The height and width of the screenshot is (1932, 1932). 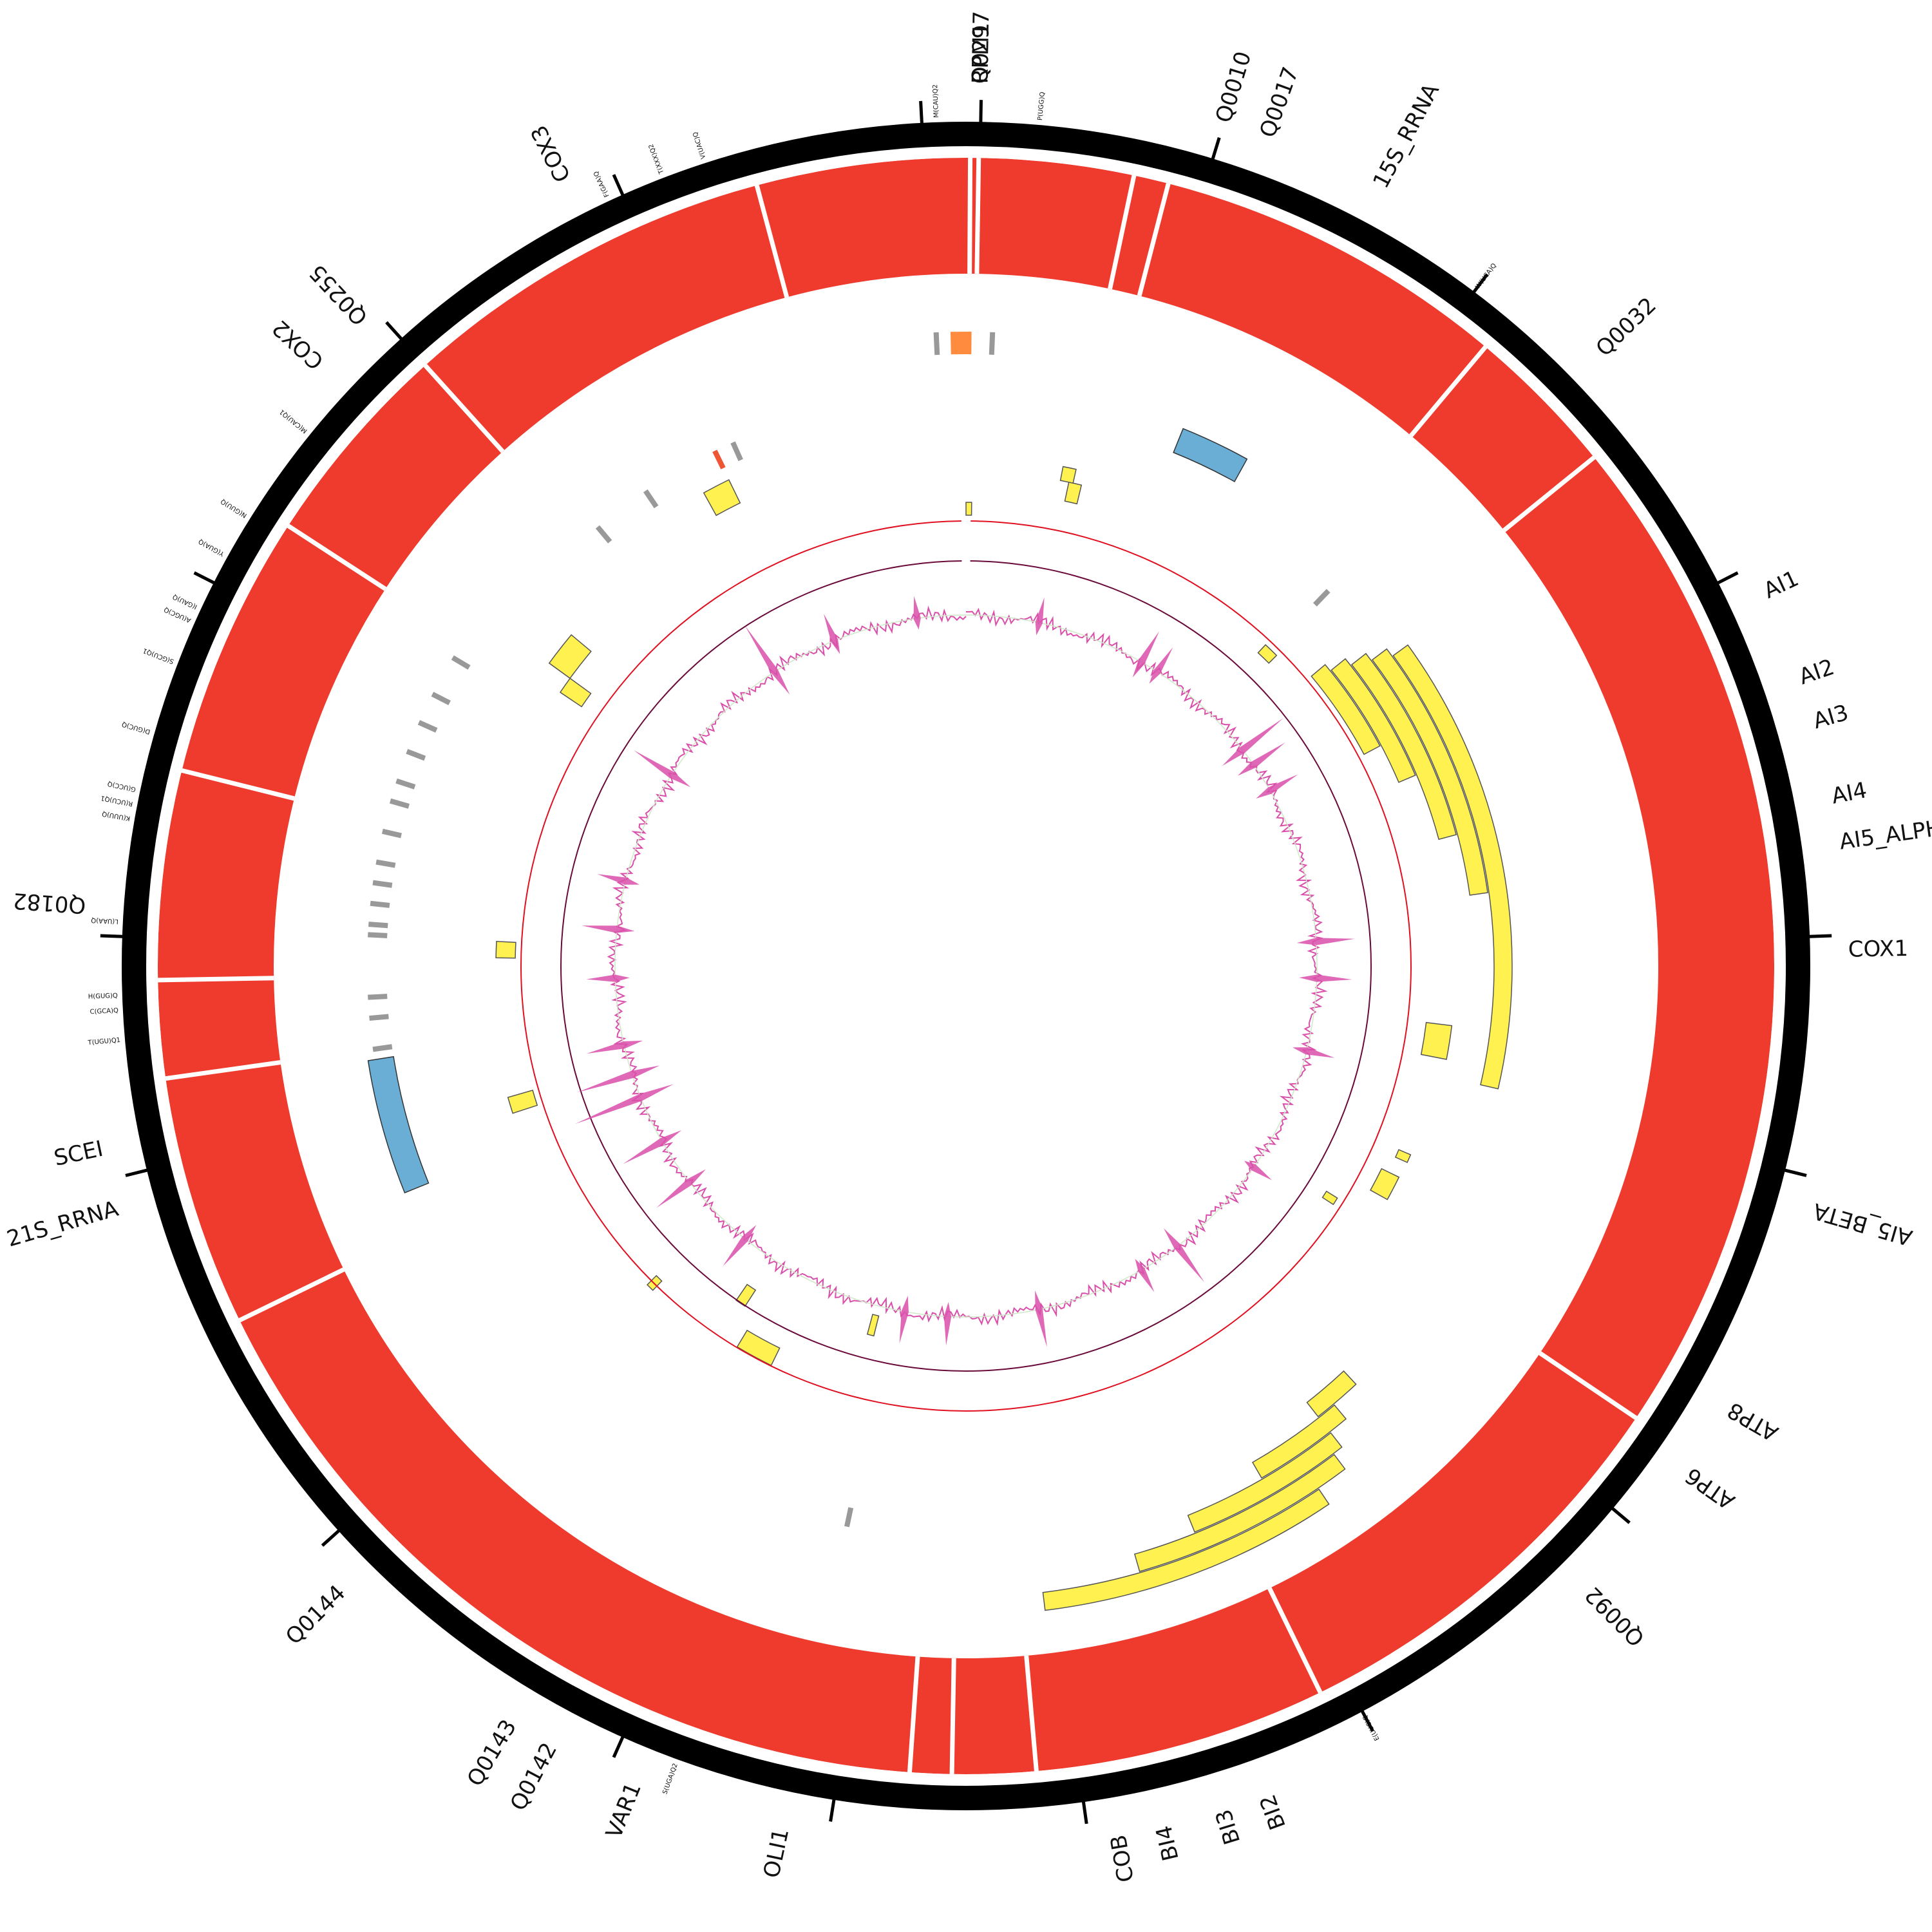 I want to click on gene-label: AI1, so click(x=1781, y=584).